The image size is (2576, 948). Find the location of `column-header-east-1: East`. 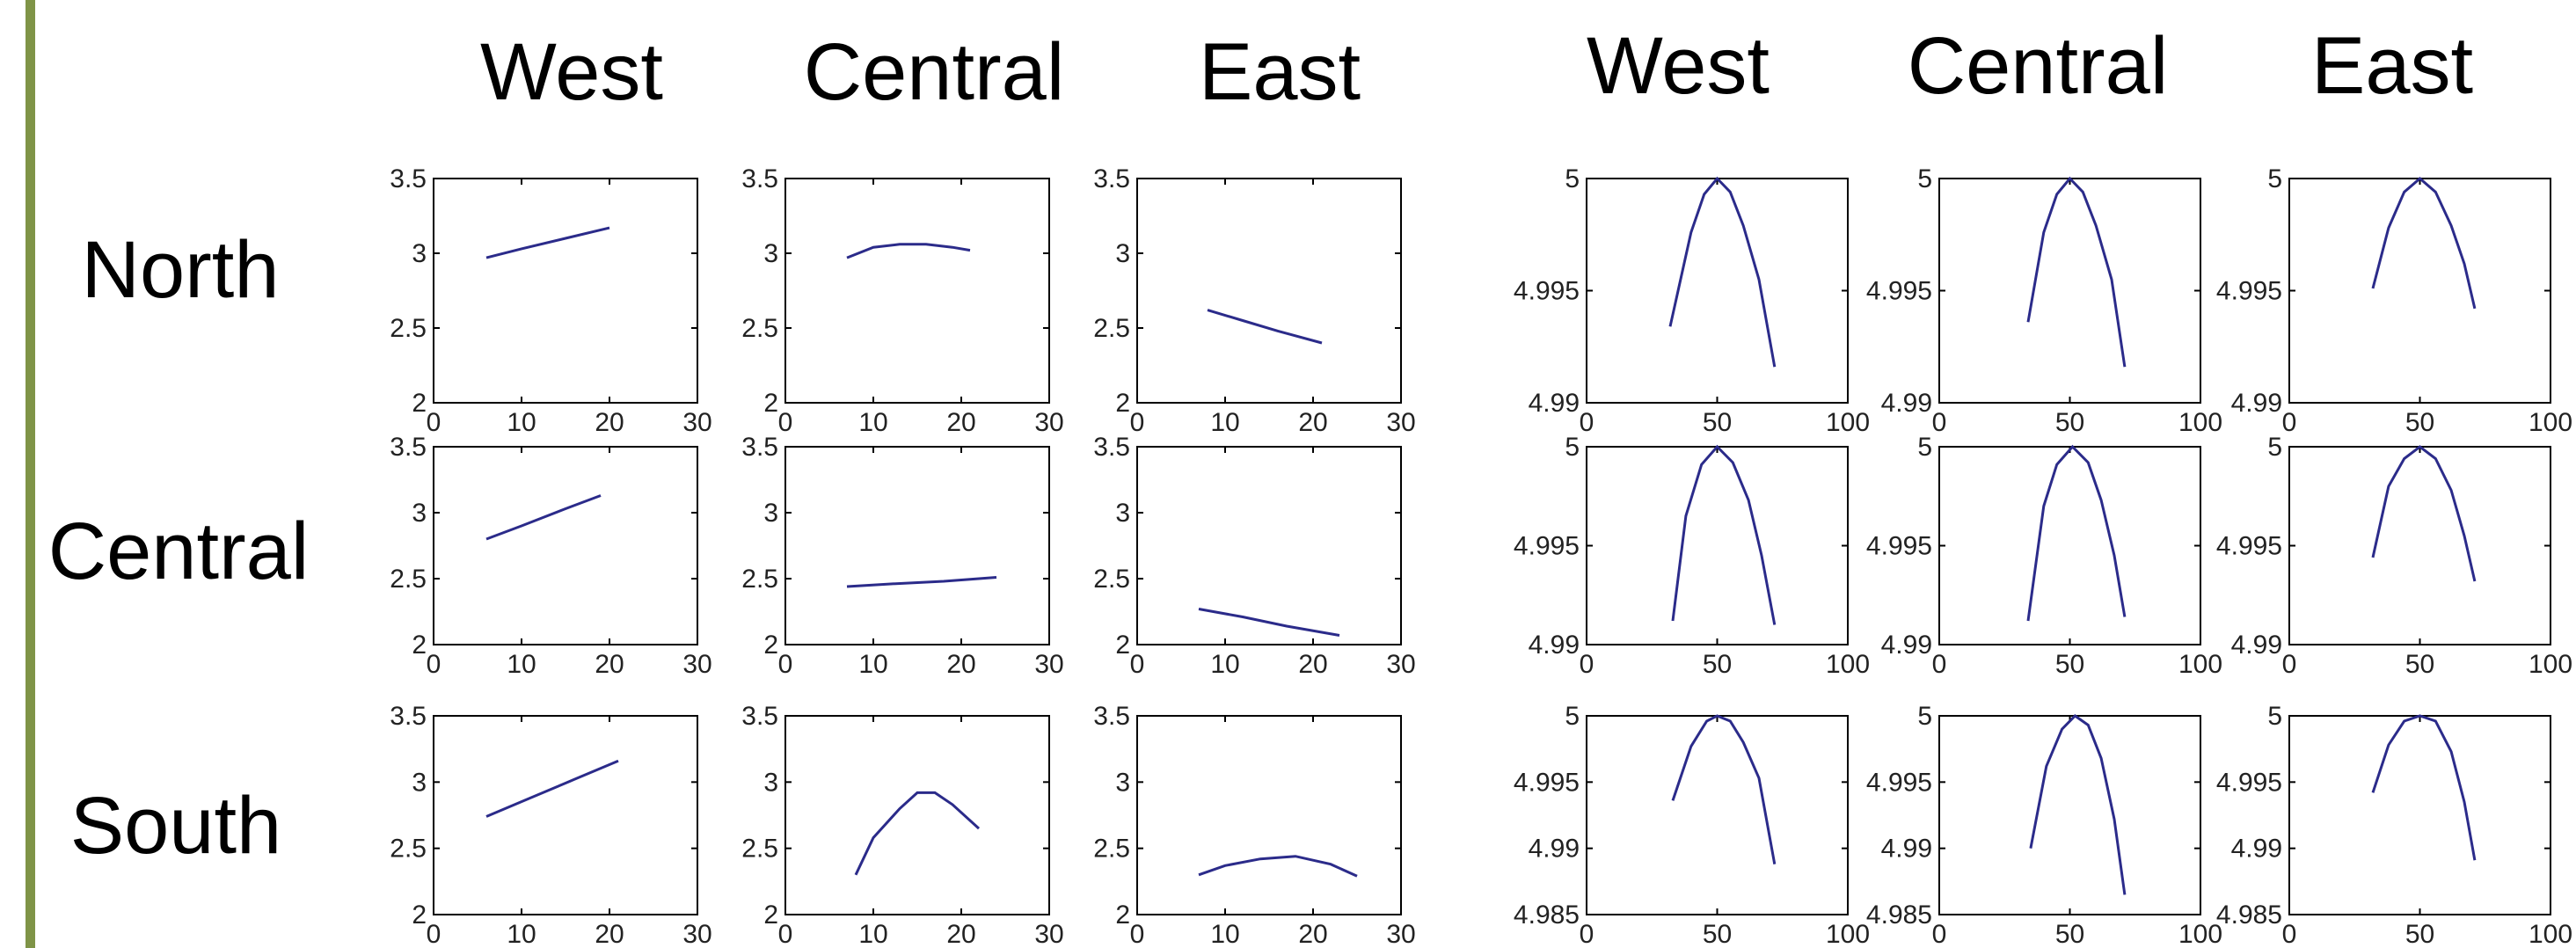

column-header-east-1: East is located at coordinates (1280, 72).